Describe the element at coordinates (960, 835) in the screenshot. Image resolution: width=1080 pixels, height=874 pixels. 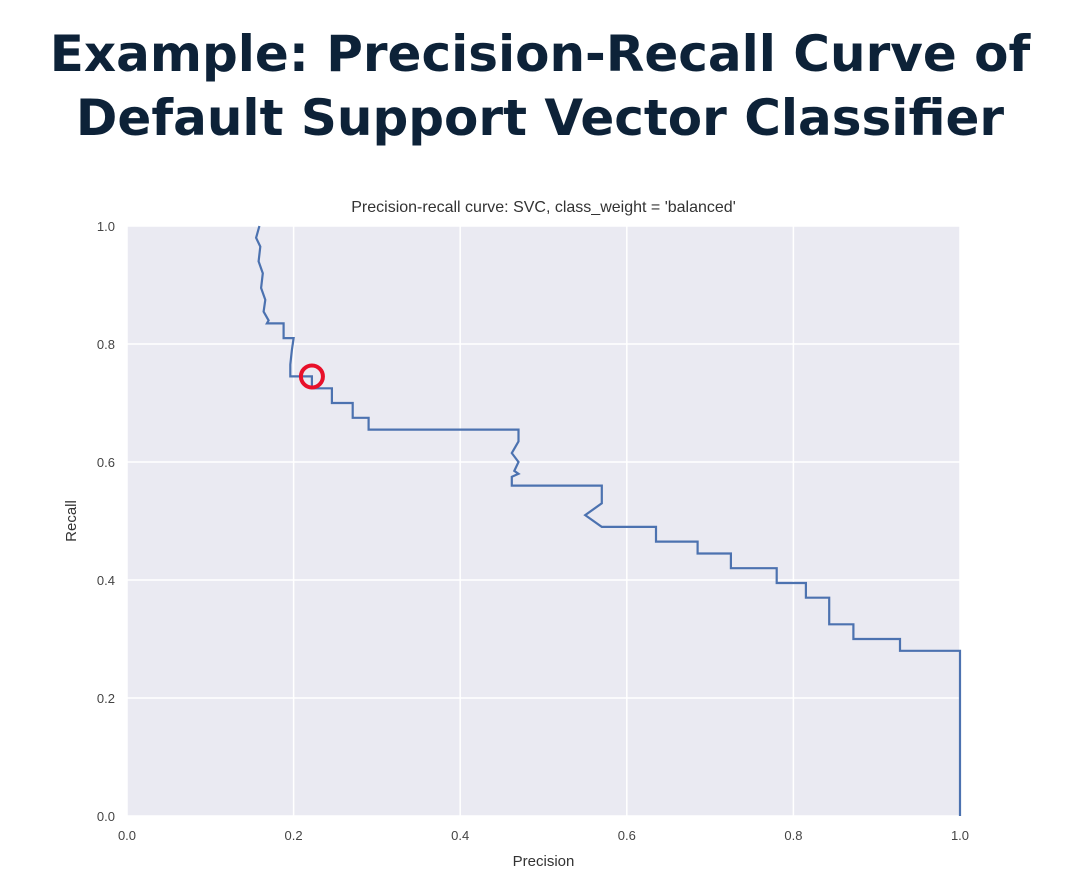
I see `x-tick-label: 1.0` at that location.